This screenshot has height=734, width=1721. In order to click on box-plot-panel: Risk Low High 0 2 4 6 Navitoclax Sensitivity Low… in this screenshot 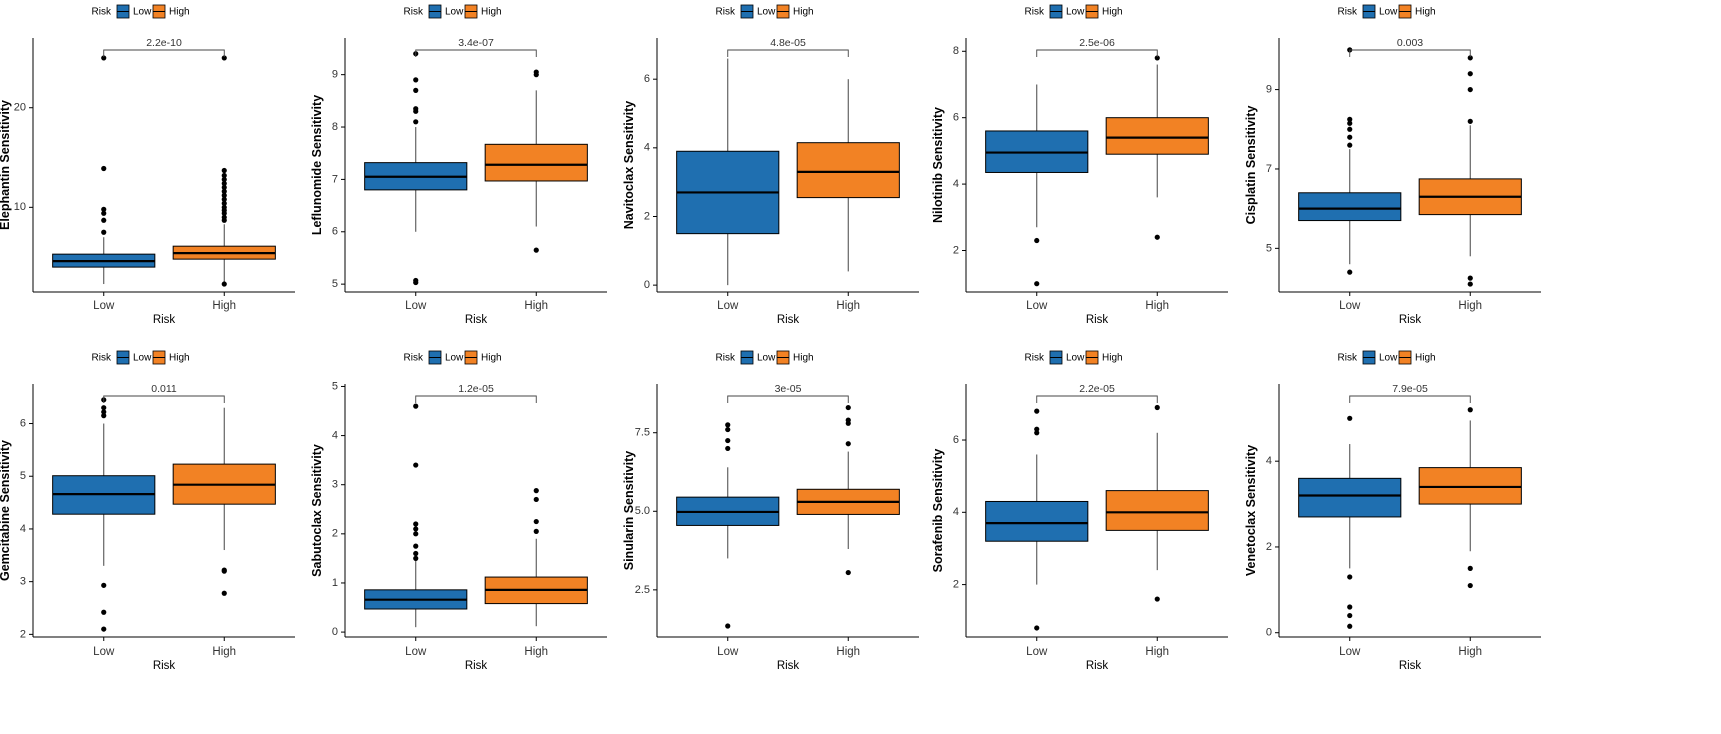, I will do `click(770, 165)`.